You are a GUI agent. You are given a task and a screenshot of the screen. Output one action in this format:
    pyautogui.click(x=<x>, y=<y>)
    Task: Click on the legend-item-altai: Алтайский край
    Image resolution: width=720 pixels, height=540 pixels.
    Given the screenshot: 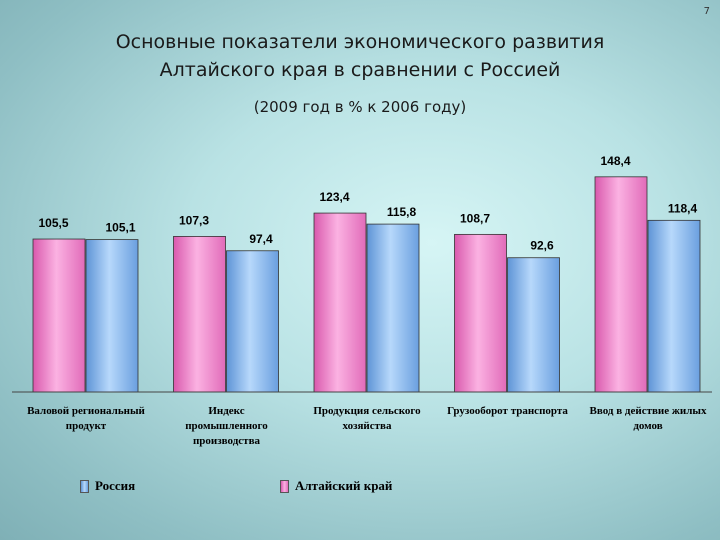 What is the action you would take?
    pyautogui.click(x=336, y=486)
    